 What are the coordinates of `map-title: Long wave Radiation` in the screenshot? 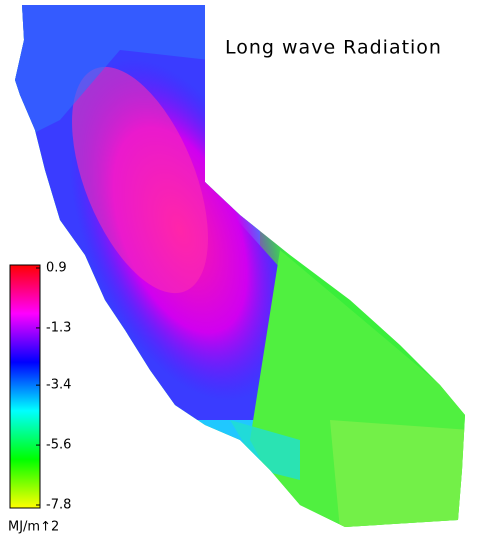 It's located at (333, 48).